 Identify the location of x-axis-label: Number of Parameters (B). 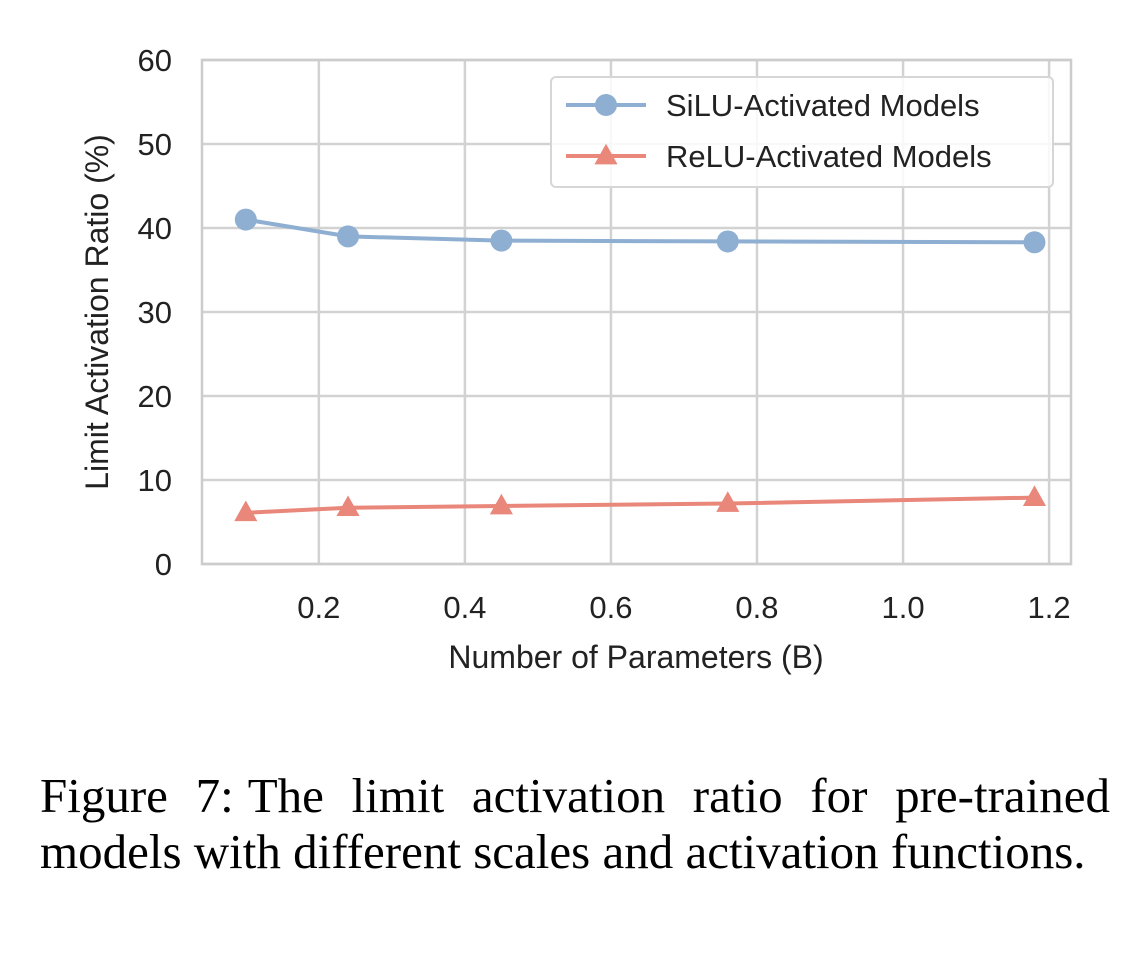
(635, 657).